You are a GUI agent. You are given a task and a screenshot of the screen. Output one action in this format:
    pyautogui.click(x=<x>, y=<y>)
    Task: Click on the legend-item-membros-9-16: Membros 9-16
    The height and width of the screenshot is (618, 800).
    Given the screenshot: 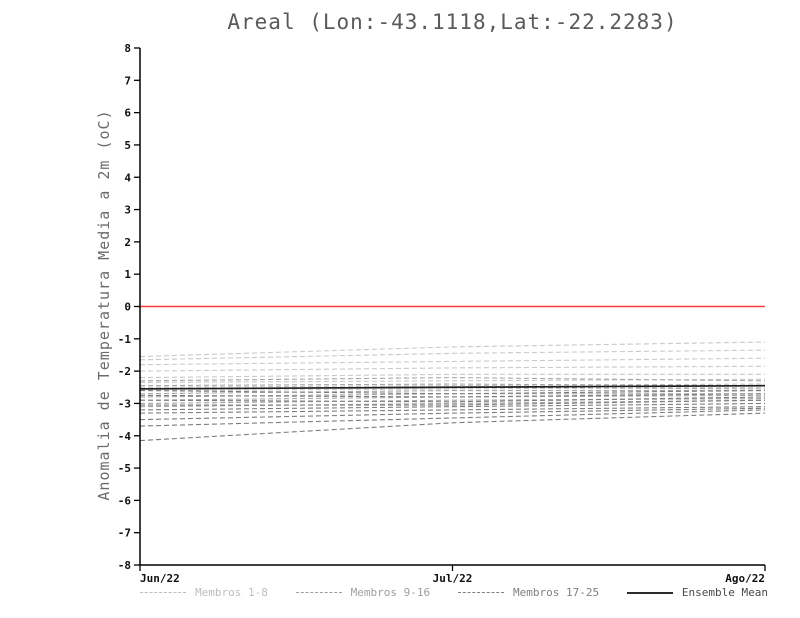 What is the action you would take?
    pyautogui.click(x=363, y=592)
    